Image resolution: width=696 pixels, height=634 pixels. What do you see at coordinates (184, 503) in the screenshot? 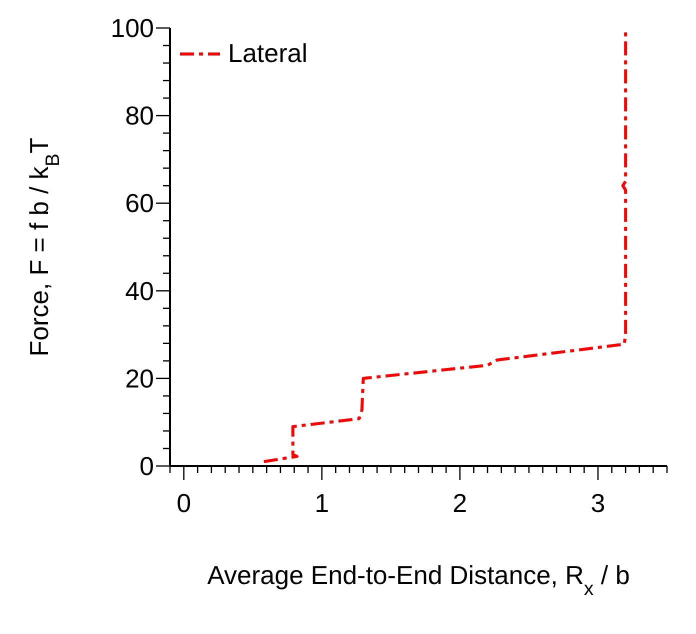
I see `x-tick-label: 0` at bounding box center [184, 503].